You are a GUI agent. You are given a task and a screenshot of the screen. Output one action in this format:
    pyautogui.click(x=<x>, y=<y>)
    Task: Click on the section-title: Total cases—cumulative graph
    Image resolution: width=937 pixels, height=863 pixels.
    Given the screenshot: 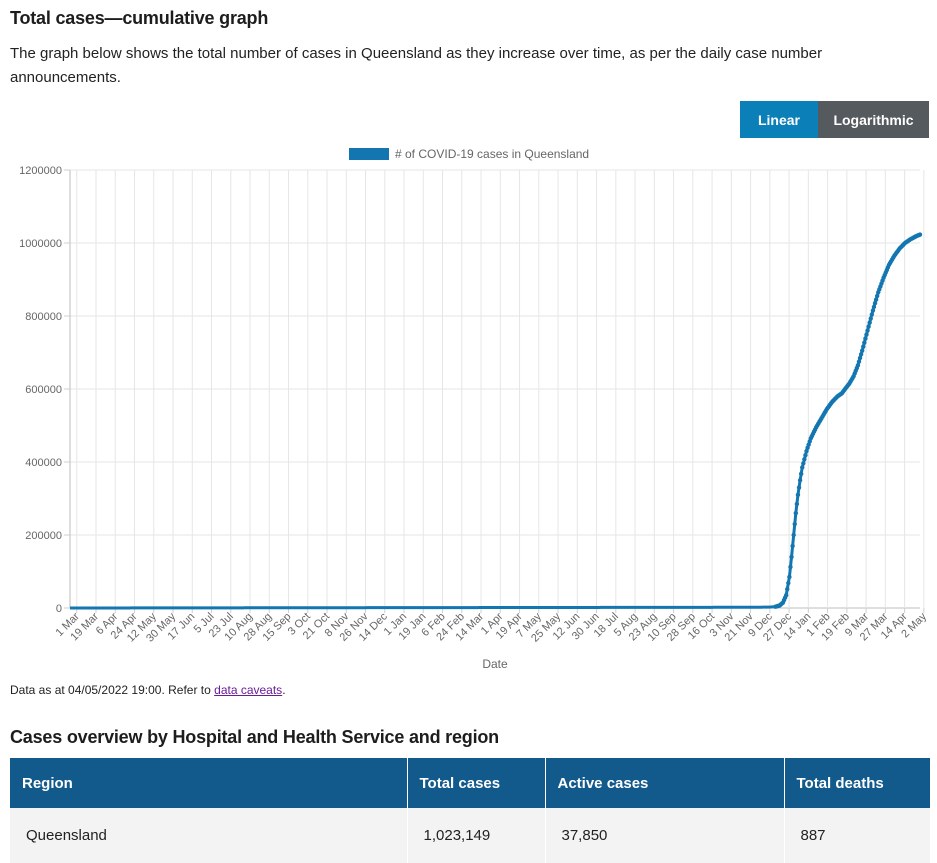 What is the action you would take?
    pyautogui.click(x=139, y=18)
    